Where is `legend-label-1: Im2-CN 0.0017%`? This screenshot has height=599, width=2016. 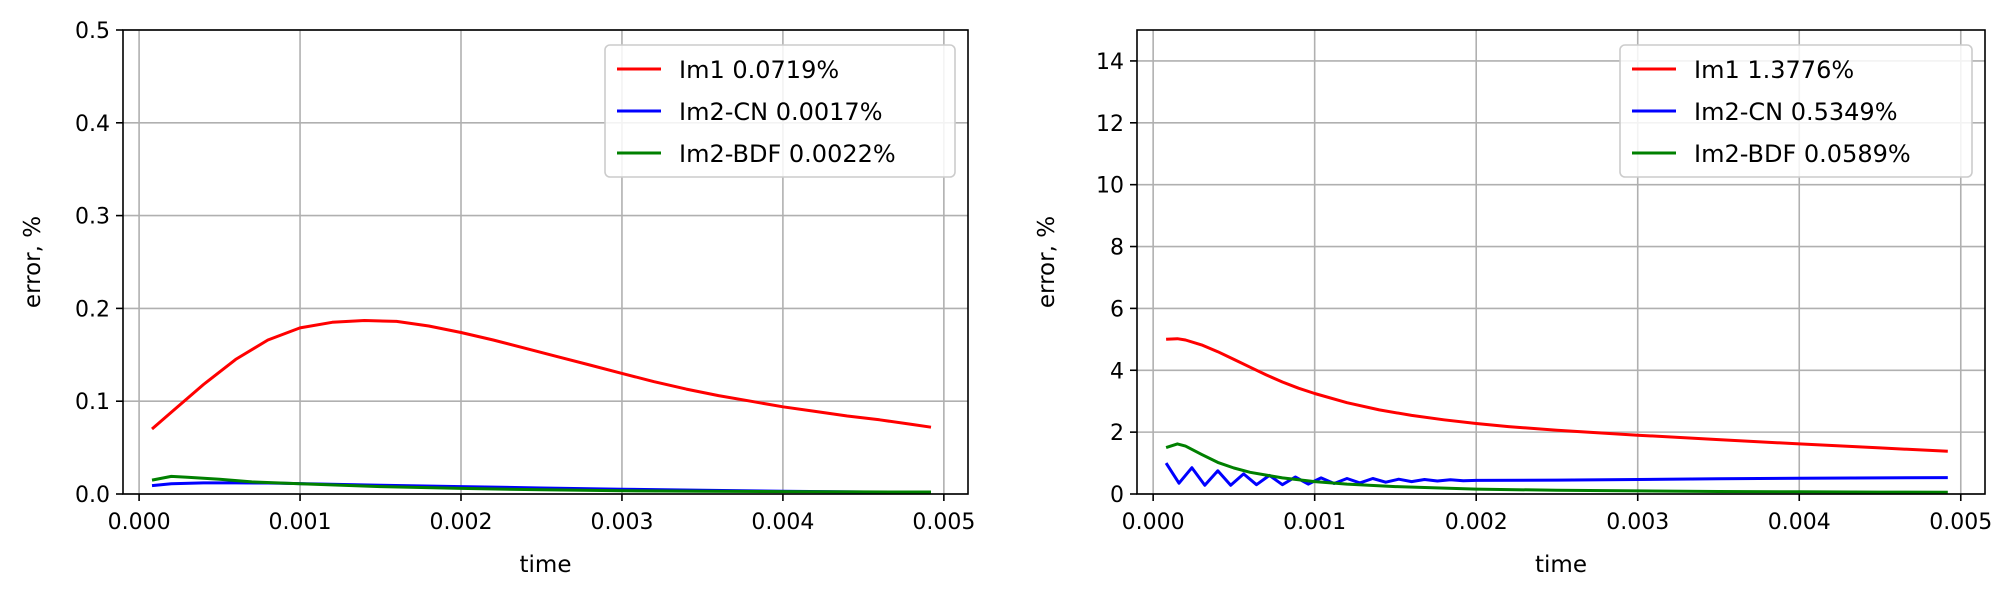
legend-label-1: Im2-CN 0.0017% is located at coordinates (781, 112).